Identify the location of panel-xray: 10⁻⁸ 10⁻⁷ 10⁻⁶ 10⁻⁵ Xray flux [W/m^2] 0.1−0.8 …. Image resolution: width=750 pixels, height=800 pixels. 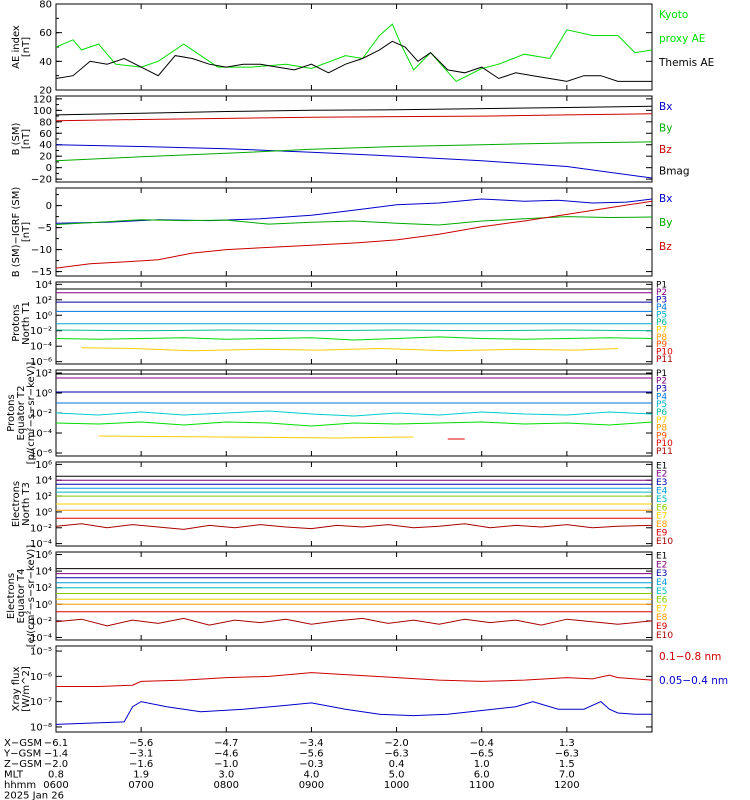
(369, 689).